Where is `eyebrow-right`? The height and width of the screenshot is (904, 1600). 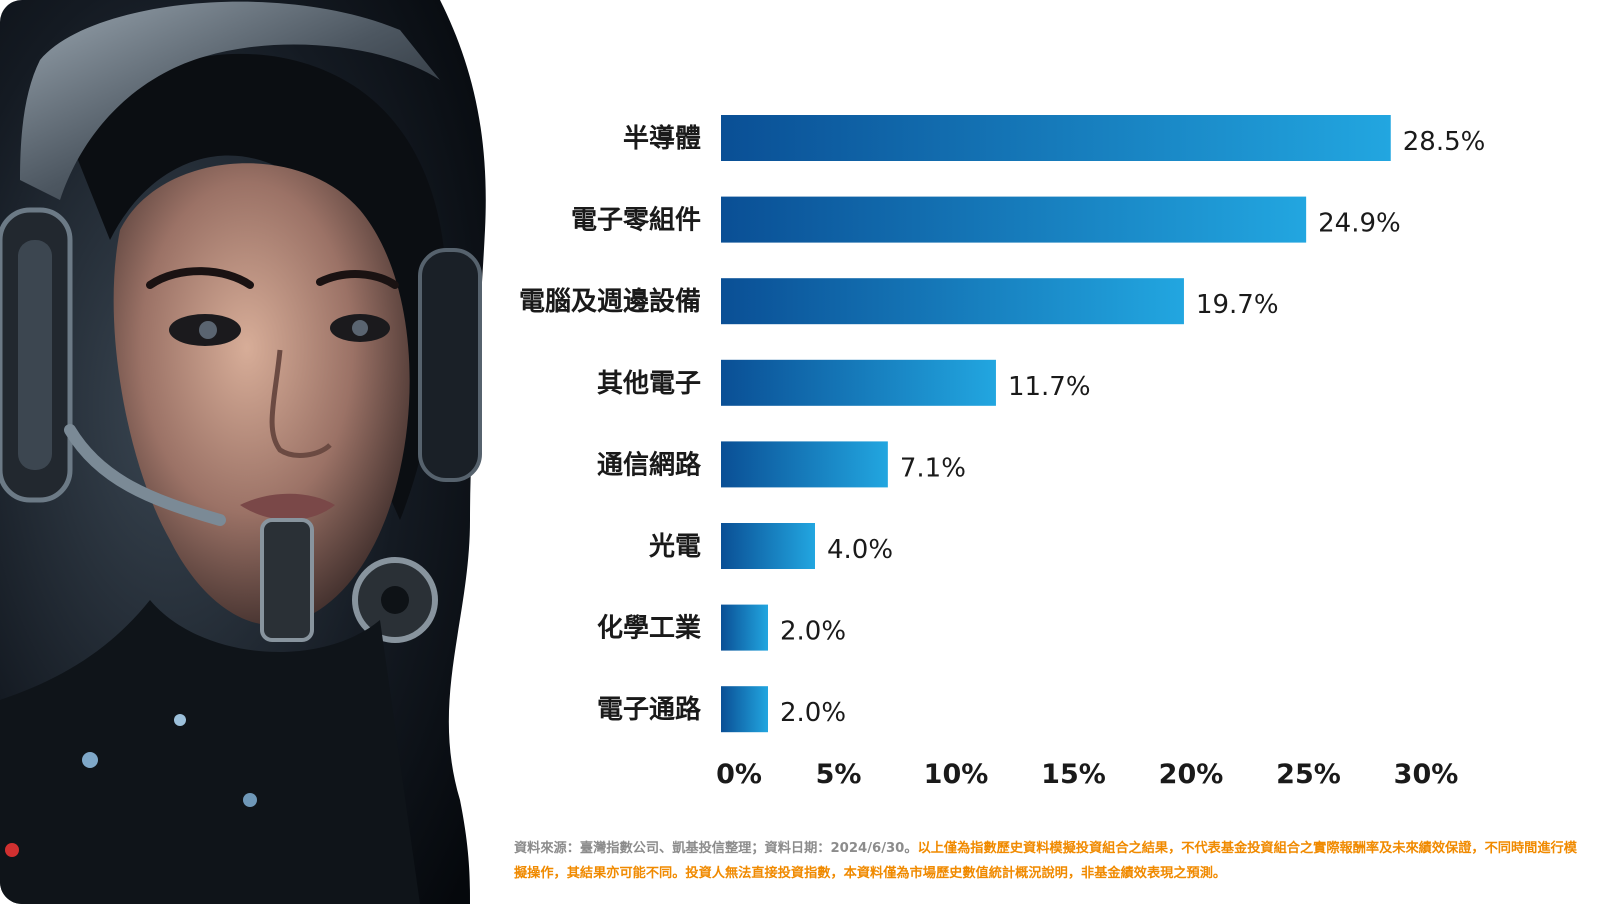
eyebrow-right is located at coordinates (357, 279).